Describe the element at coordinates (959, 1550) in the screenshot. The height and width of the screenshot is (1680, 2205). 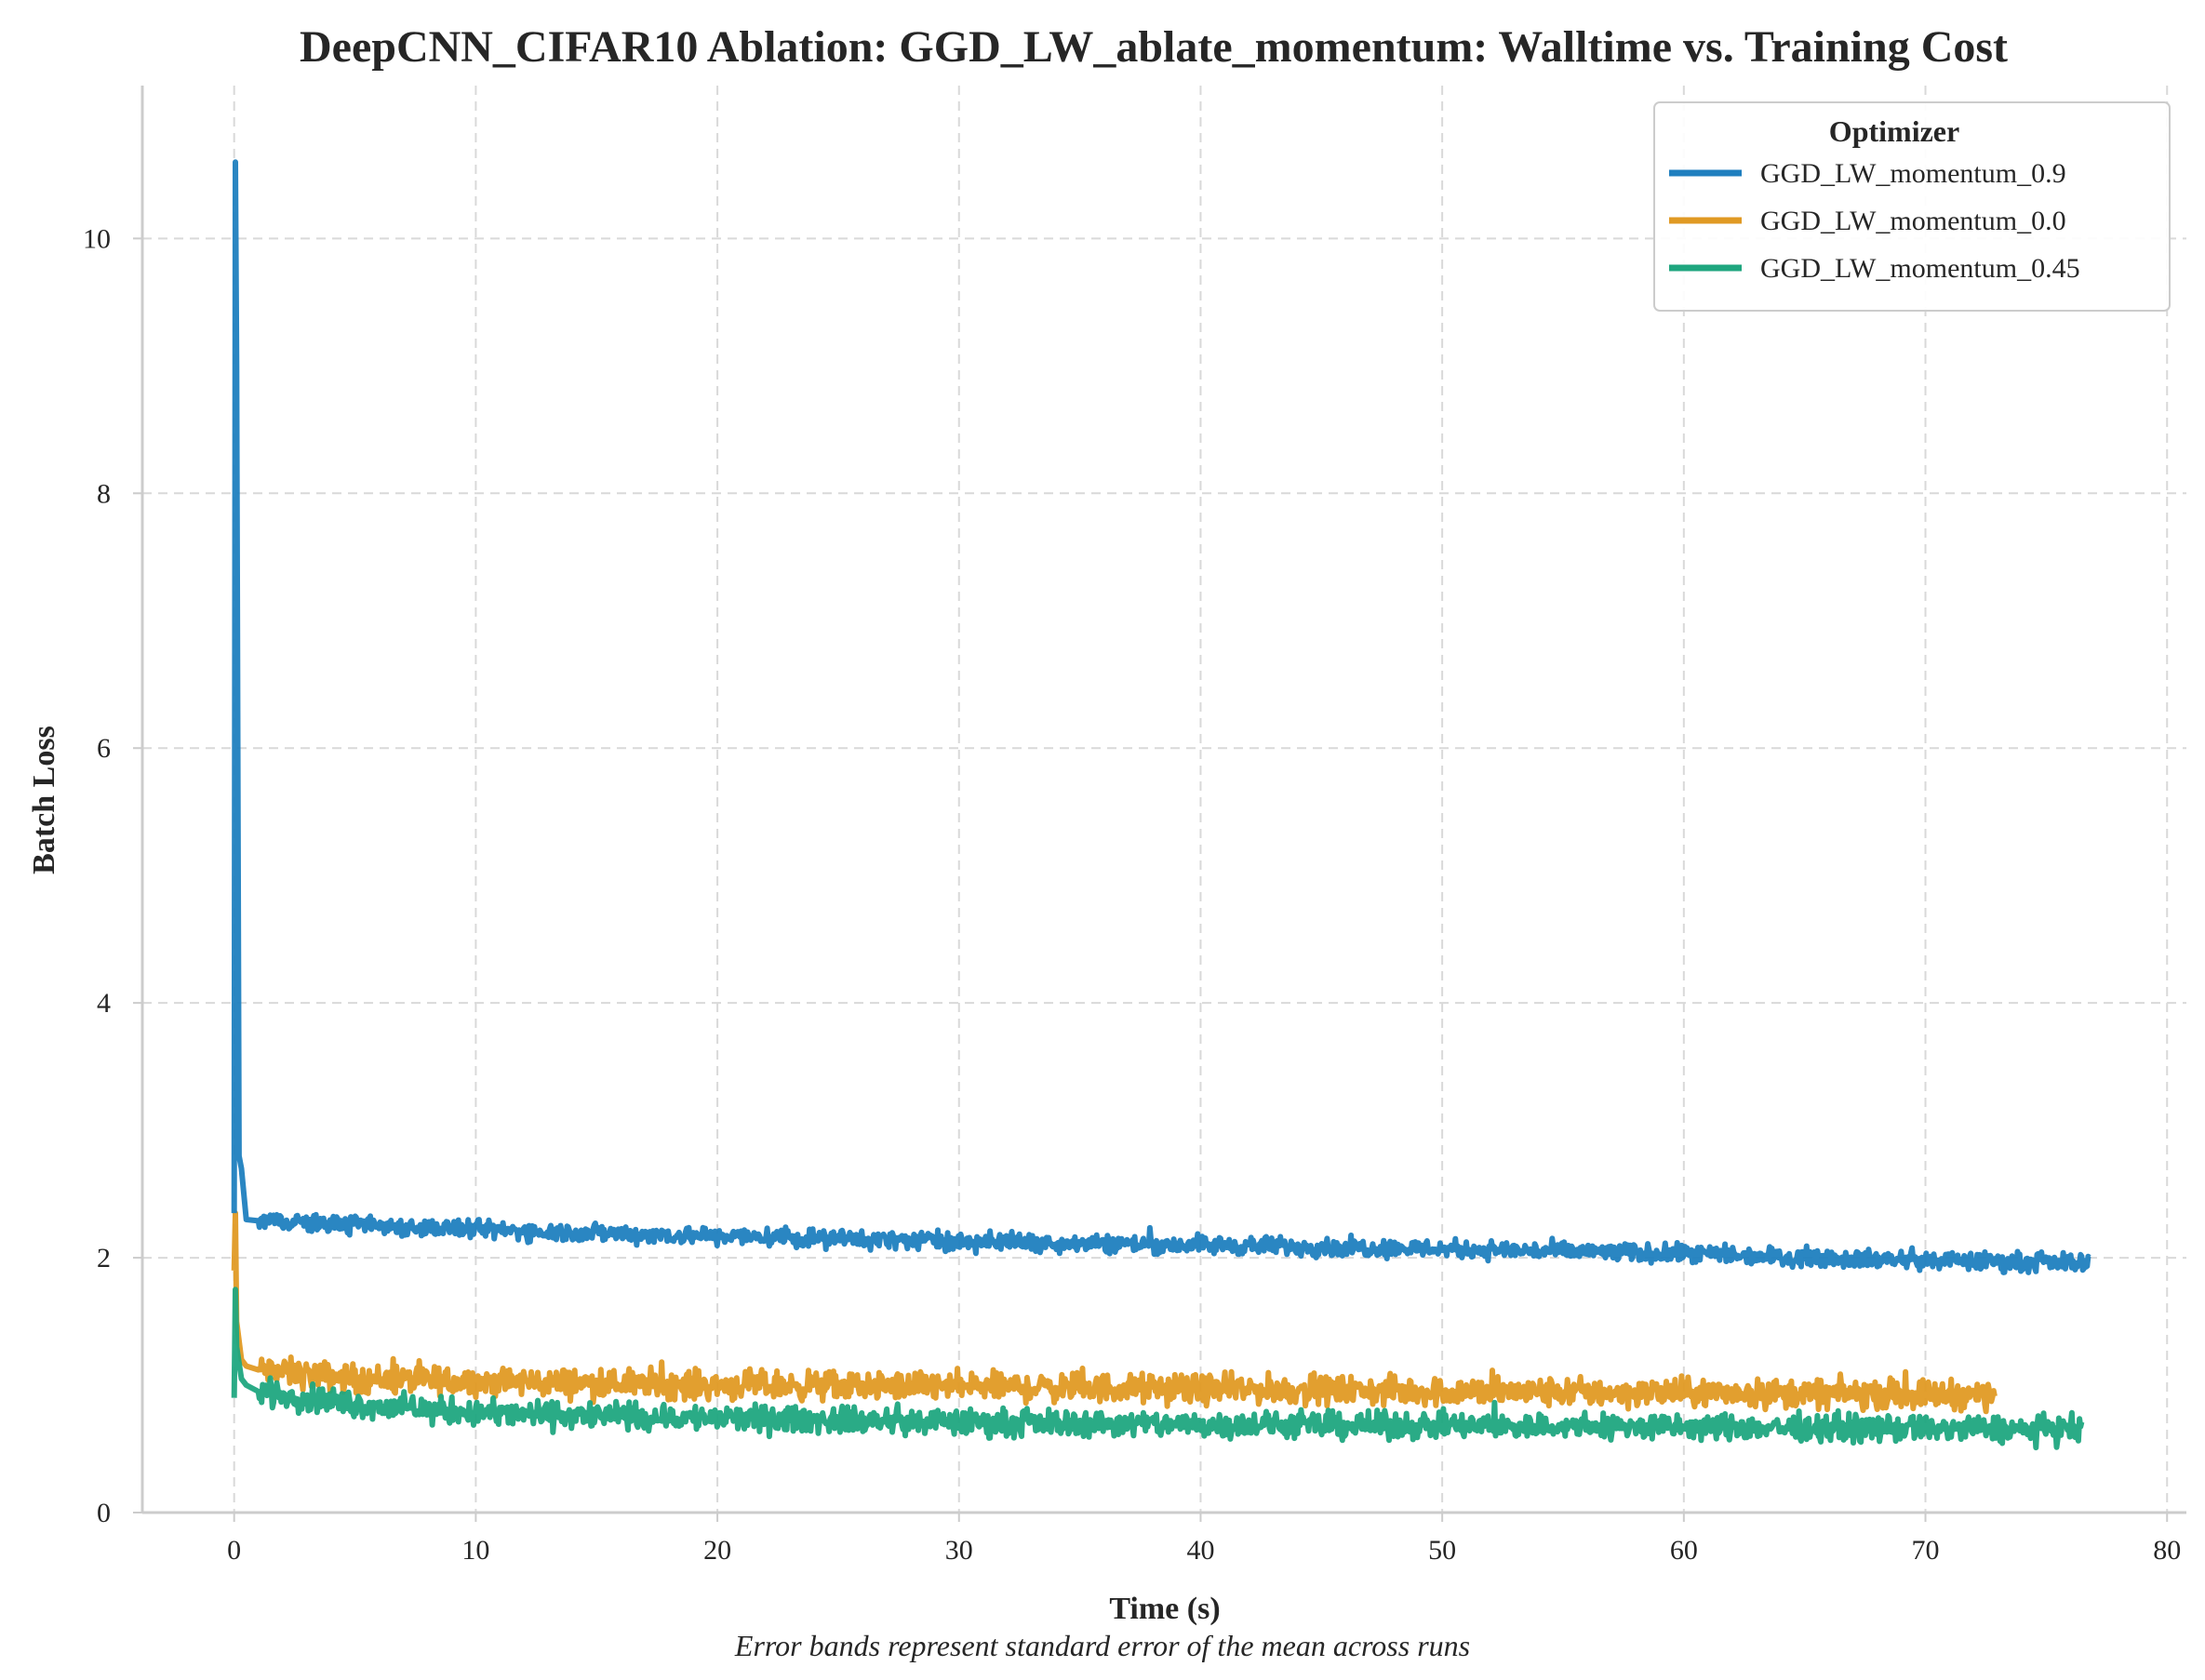
I see `x-tick-label: 30` at that location.